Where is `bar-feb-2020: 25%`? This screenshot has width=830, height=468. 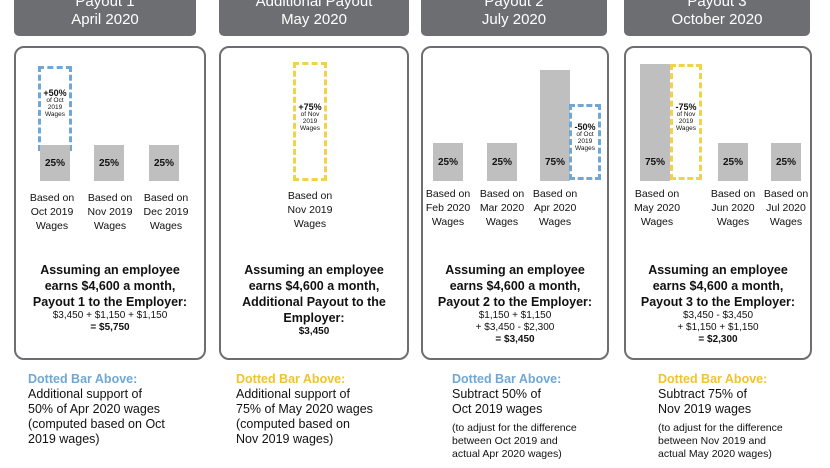 bar-feb-2020: 25% is located at coordinates (448, 162).